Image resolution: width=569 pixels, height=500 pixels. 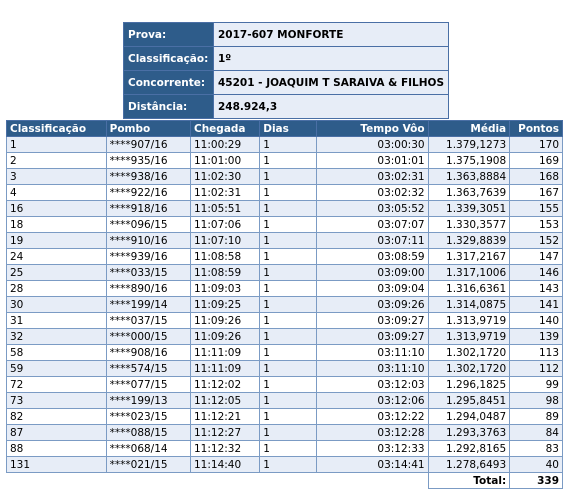 I want to click on cell-pontos: 169, so click(x=536, y=160).